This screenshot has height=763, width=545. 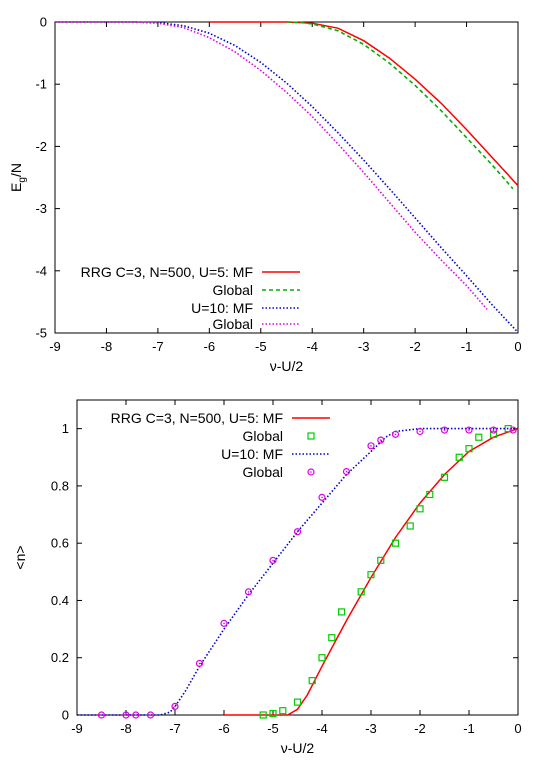 I want to click on y-tick-label: 0.4, so click(x=60, y=600).